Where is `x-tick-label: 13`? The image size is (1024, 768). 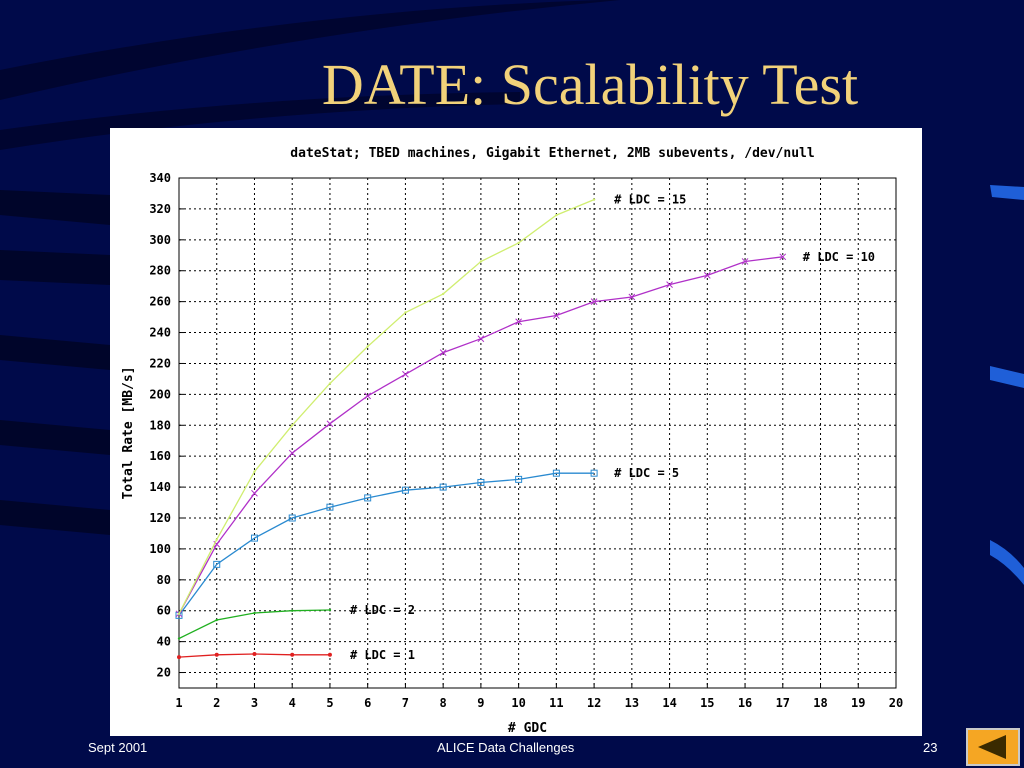
x-tick-label: 13 is located at coordinates (632, 703).